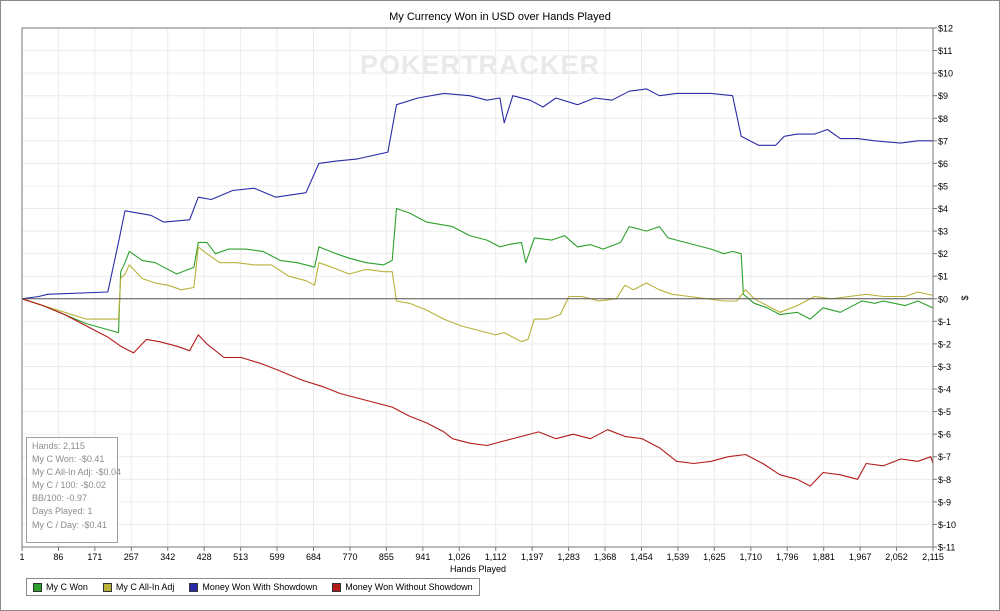 This screenshot has width=1000, height=611. Describe the element at coordinates (944, 344) in the screenshot. I see `y-tick-label: $-2` at that location.